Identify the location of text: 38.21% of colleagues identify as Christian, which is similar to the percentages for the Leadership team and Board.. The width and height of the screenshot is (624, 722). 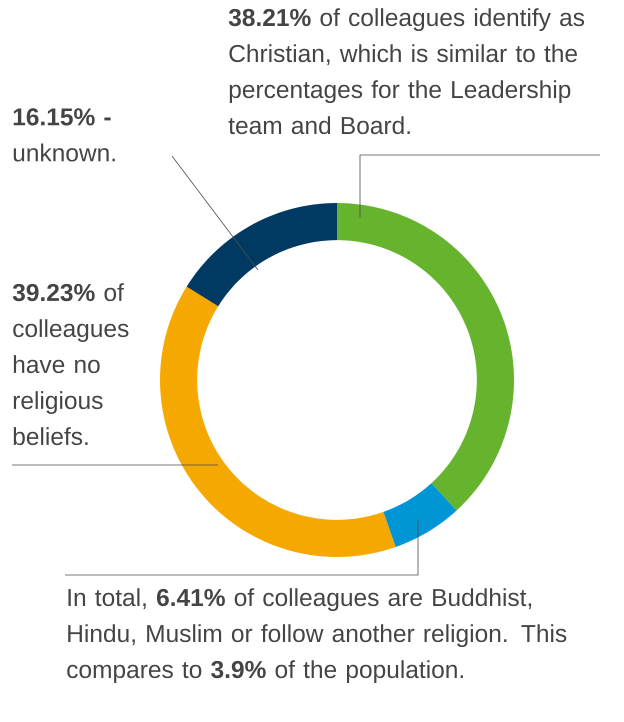
(406, 71).